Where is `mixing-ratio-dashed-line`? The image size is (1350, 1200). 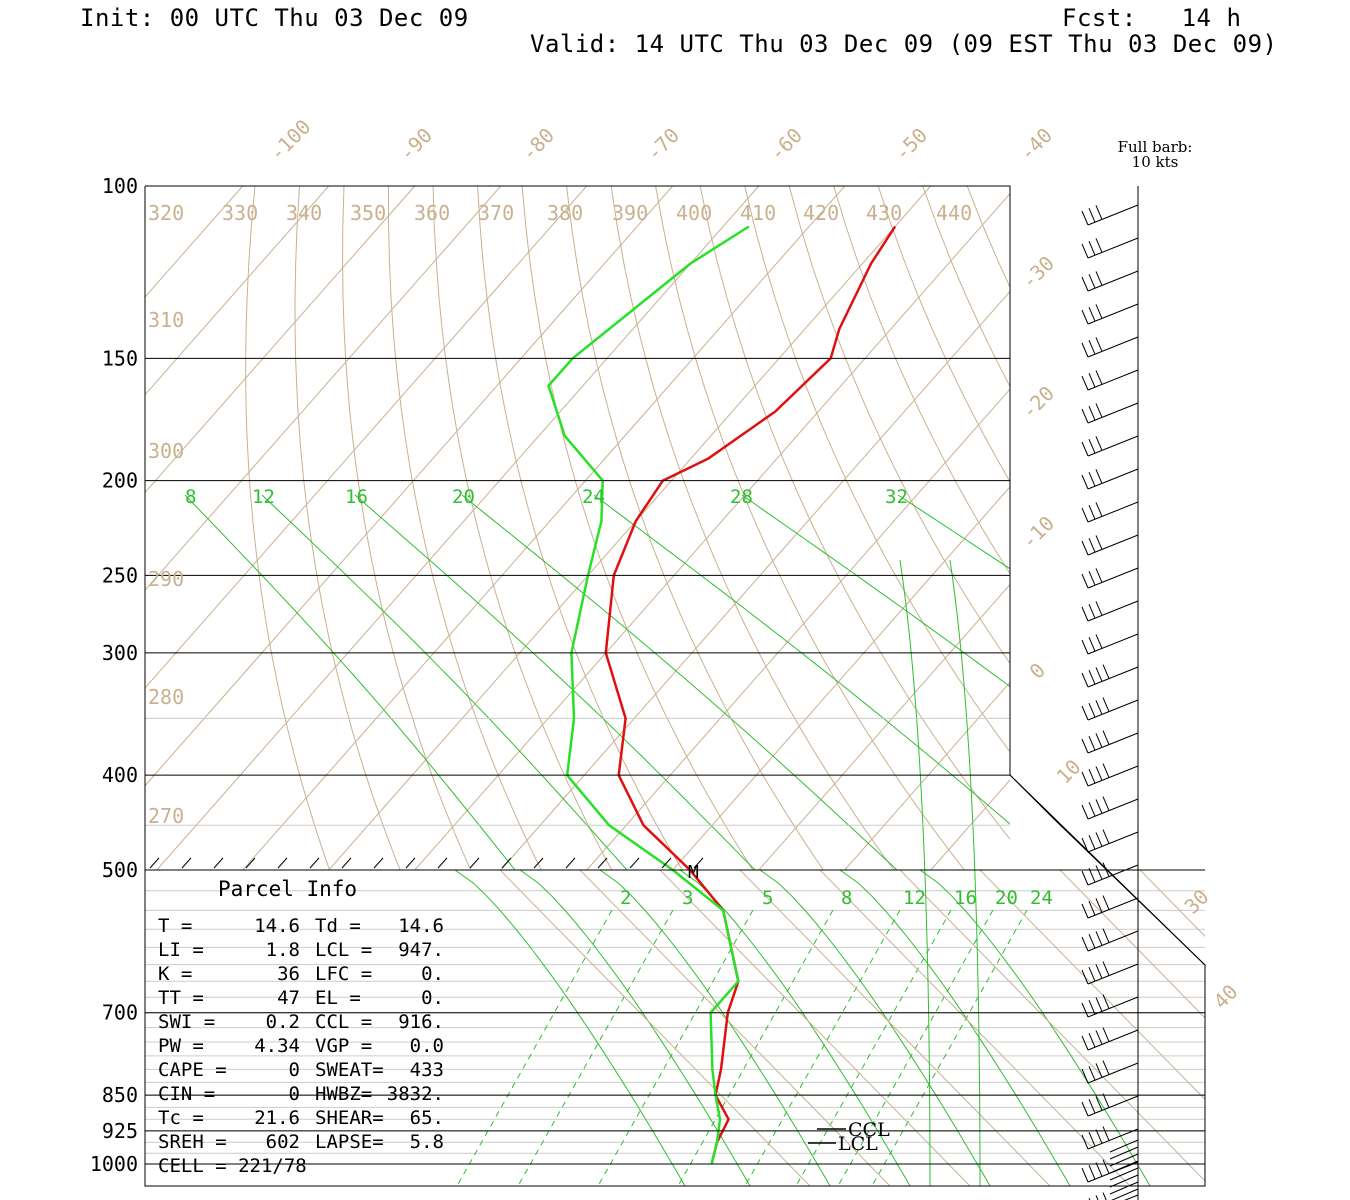 mixing-ratio-dashed-line is located at coordinates (755, 1047).